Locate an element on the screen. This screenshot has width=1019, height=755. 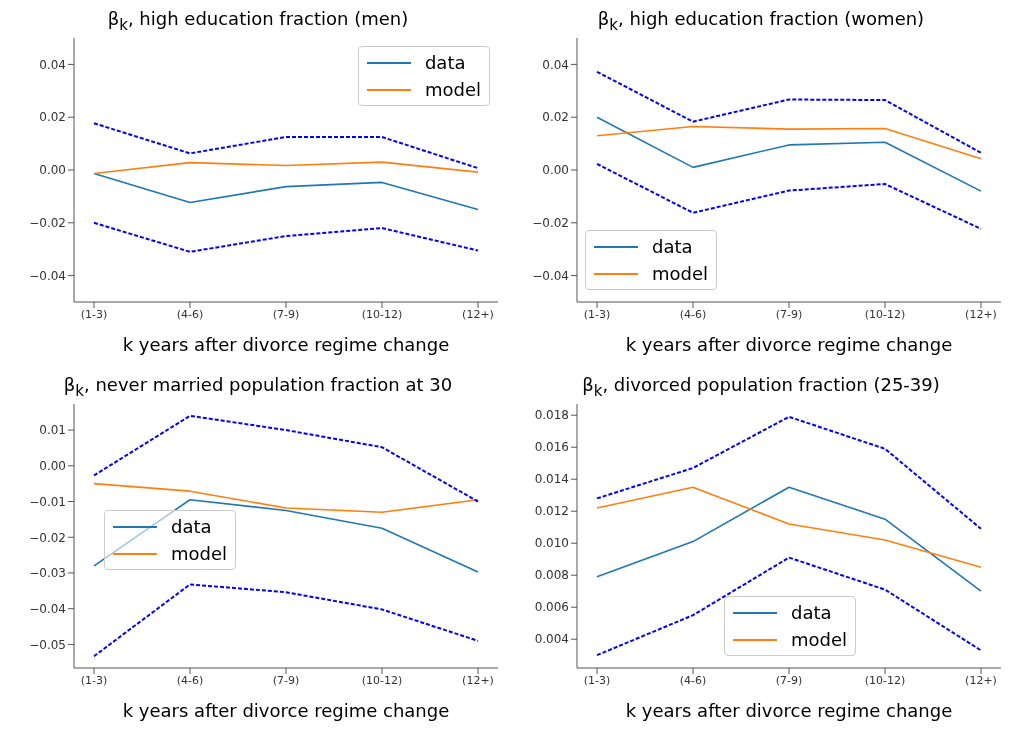
chart-title: β$_{k}$, never married population fraction at 30 is located at coordinates (258, 387).